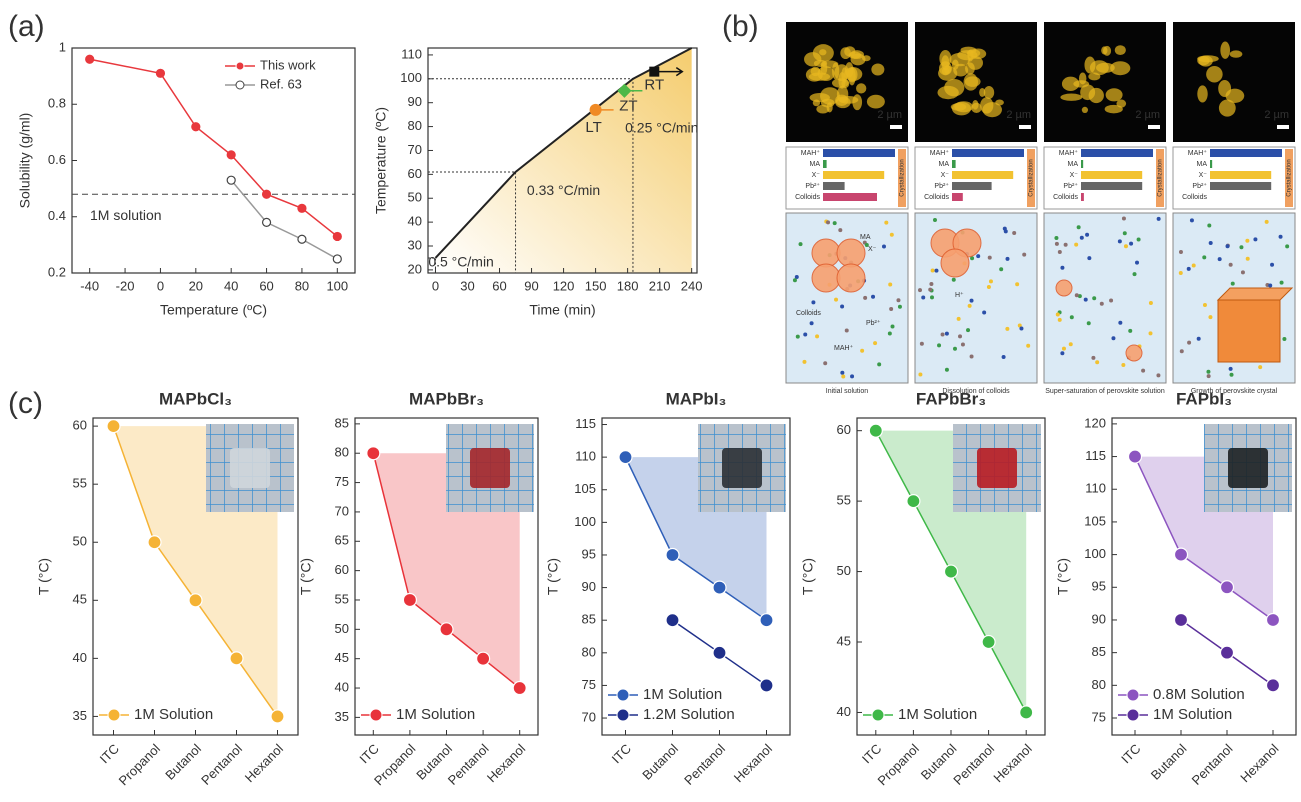 The height and width of the screenshot is (802, 1301). Describe the element at coordinates (80, 715) in the screenshot. I see `y-tick-label: 35` at that location.